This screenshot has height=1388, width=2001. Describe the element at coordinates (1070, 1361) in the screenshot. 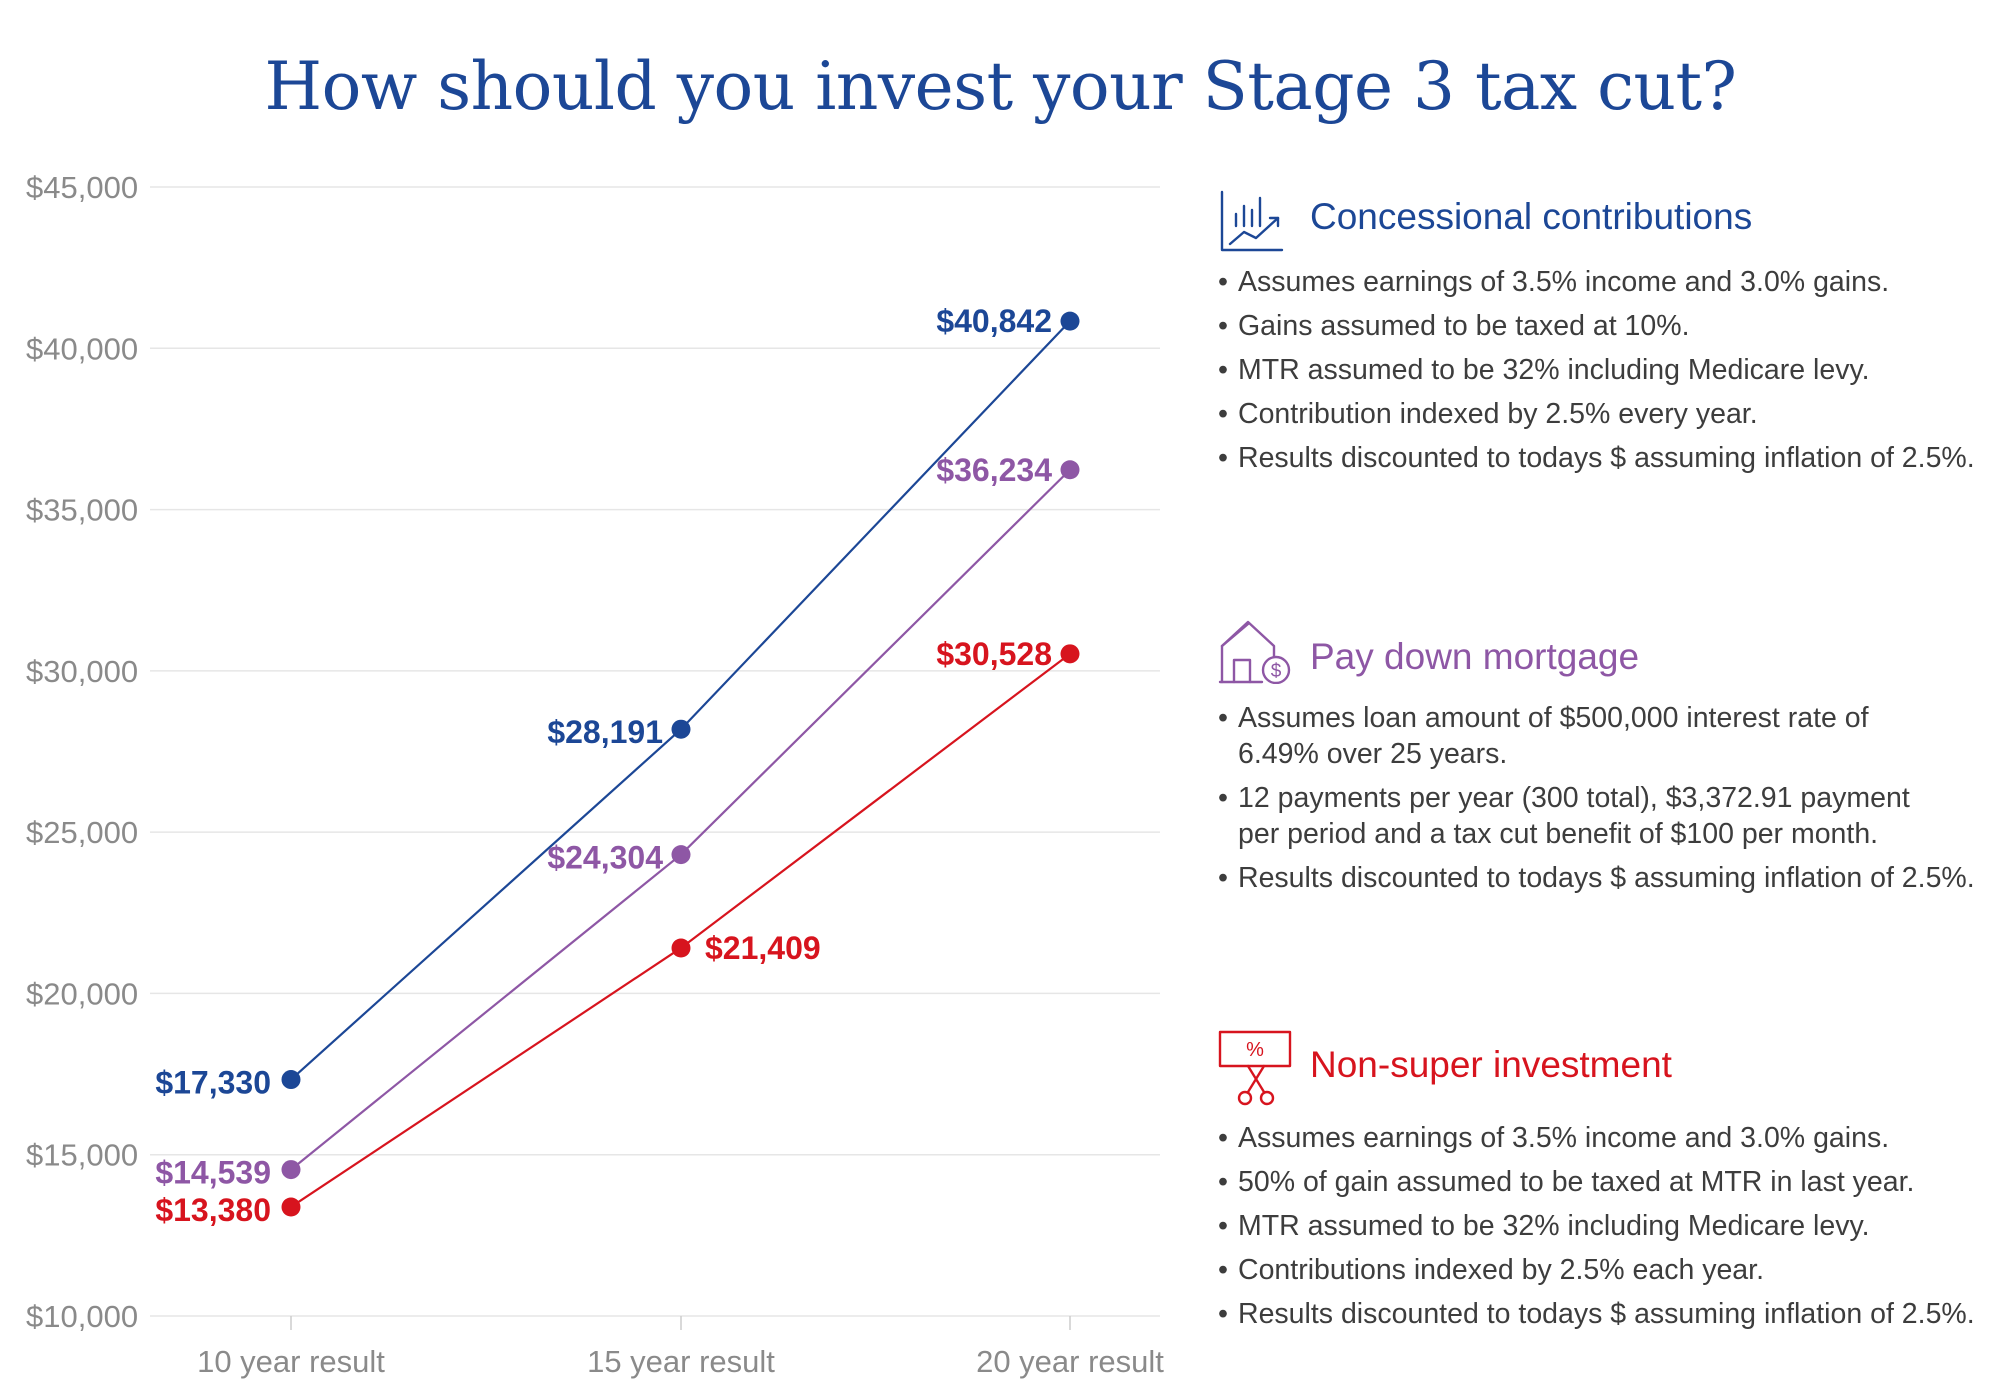

I see `x-tick-label: 20 year result` at that location.